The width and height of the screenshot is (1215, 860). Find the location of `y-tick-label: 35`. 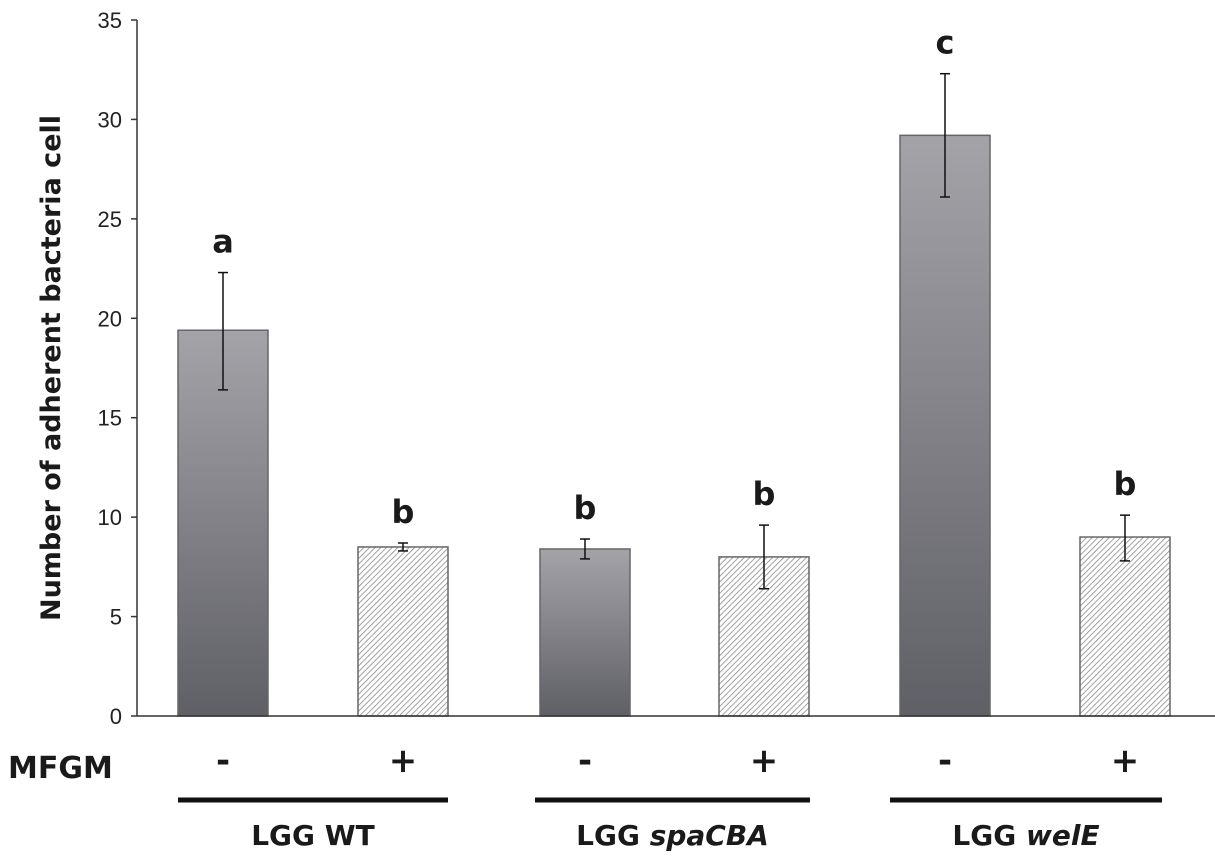

y-tick-label: 35 is located at coordinates (110, 20).